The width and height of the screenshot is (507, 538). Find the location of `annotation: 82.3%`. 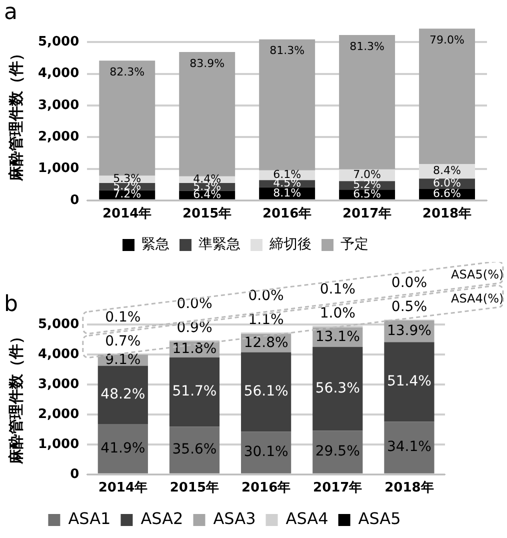

annotation: 82.3% is located at coordinates (127, 71).